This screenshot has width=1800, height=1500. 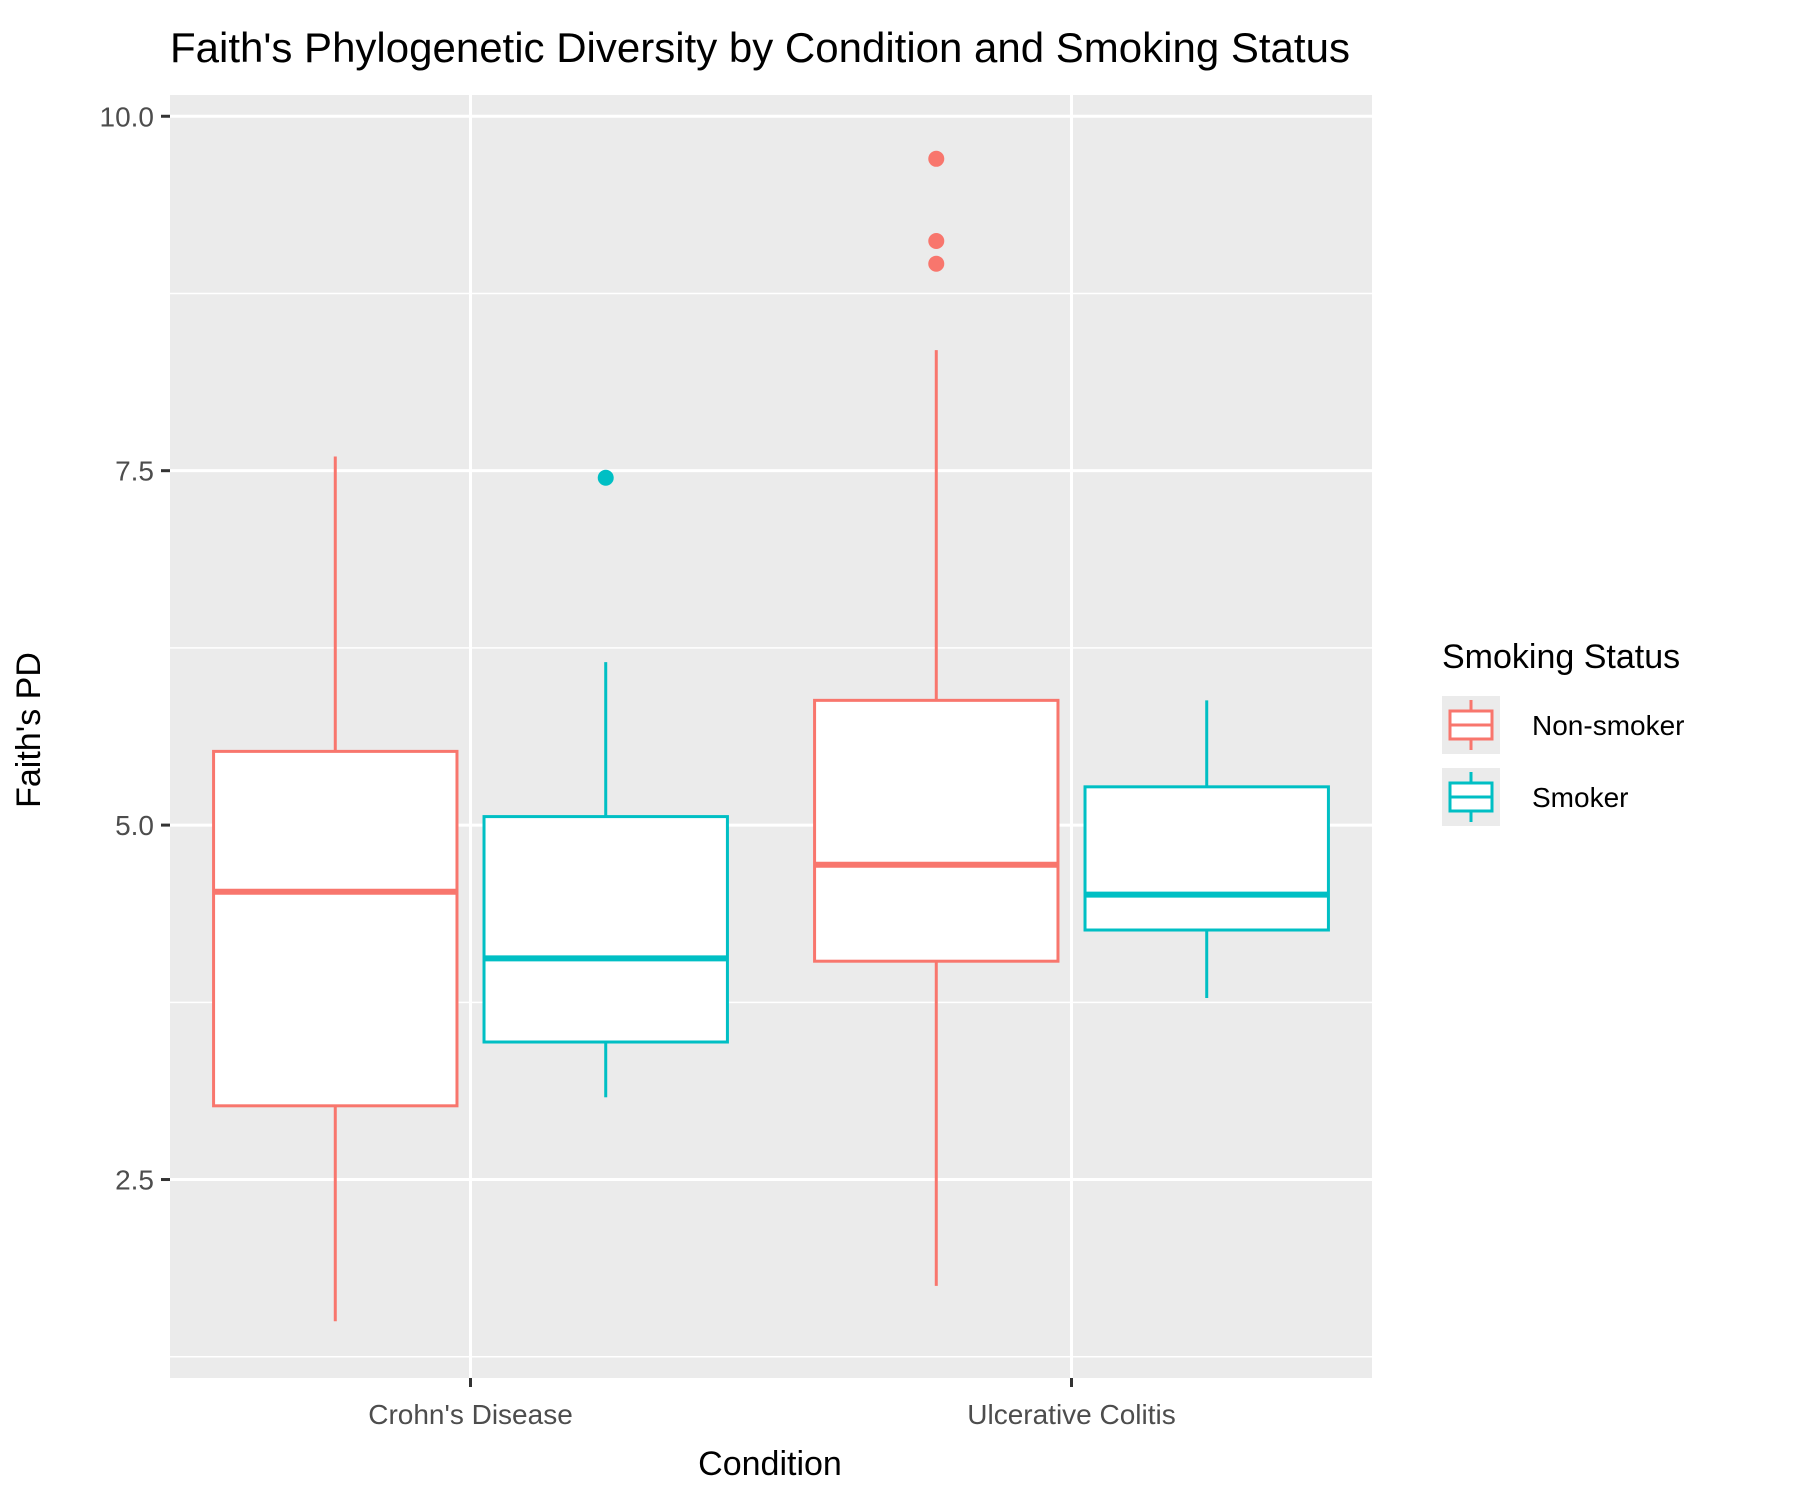 I want to click on y-axis-title: Faith's PD, so click(x=29, y=730).